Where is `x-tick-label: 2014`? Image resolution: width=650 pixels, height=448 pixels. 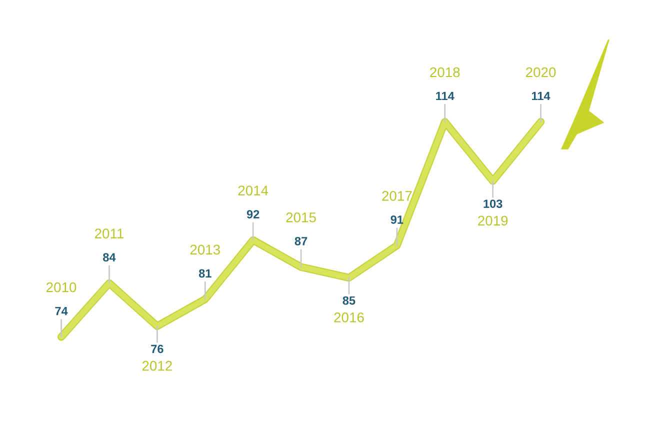
x-tick-label: 2014 is located at coordinates (253, 191).